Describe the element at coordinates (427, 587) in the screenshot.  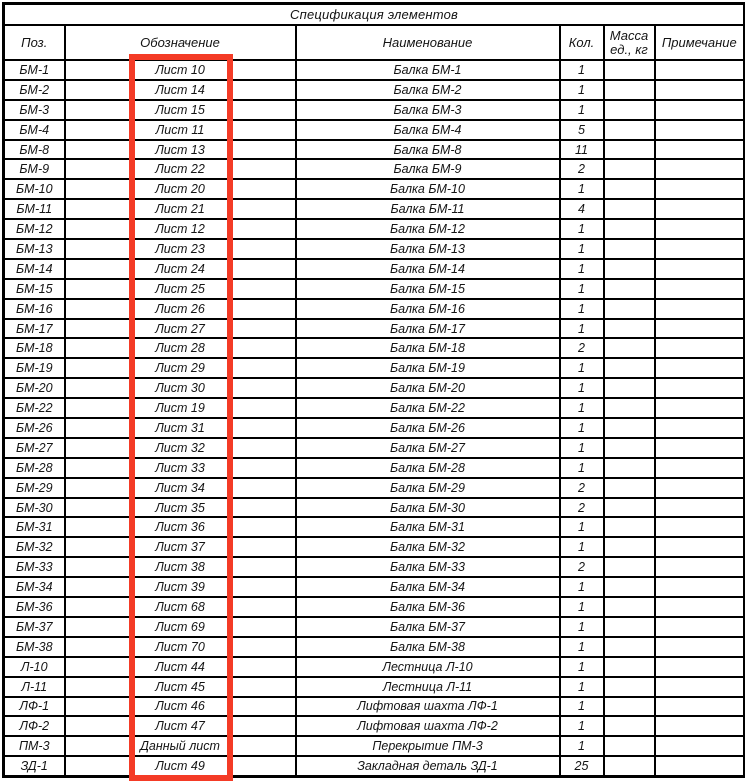
I see `cell-name: Балка БМ-34` at that location.